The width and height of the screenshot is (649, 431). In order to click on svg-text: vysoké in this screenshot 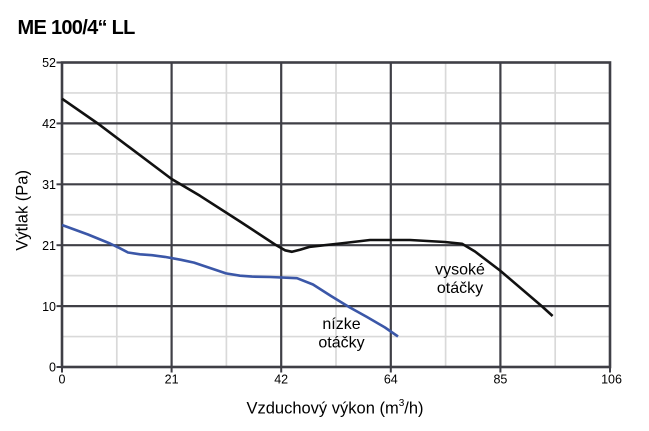, I will do `click(460, 270)`.